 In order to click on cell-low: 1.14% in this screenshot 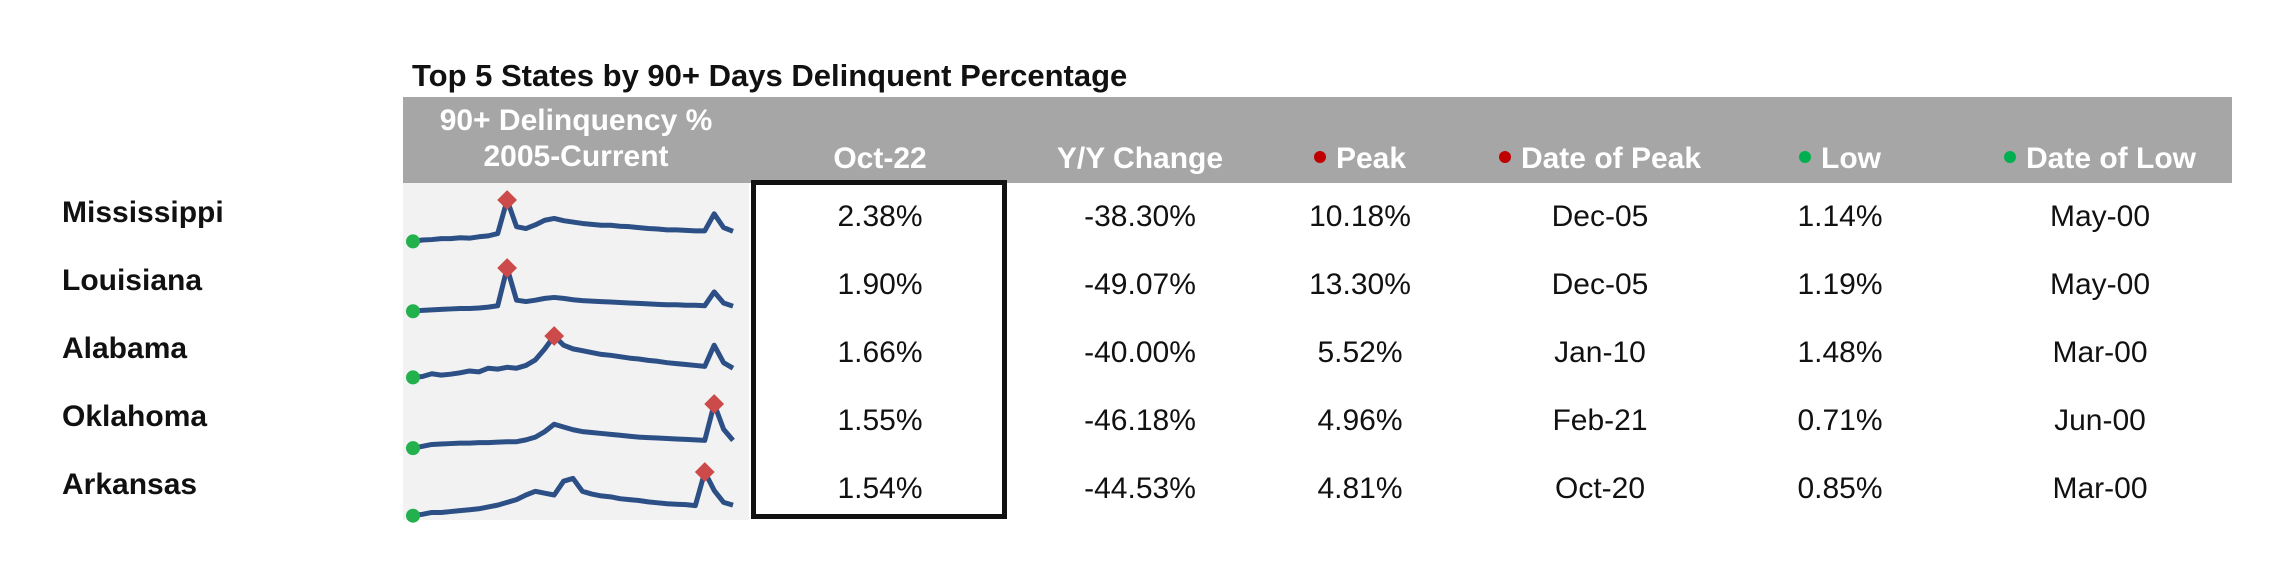, I will do `click(1840, 216)`.